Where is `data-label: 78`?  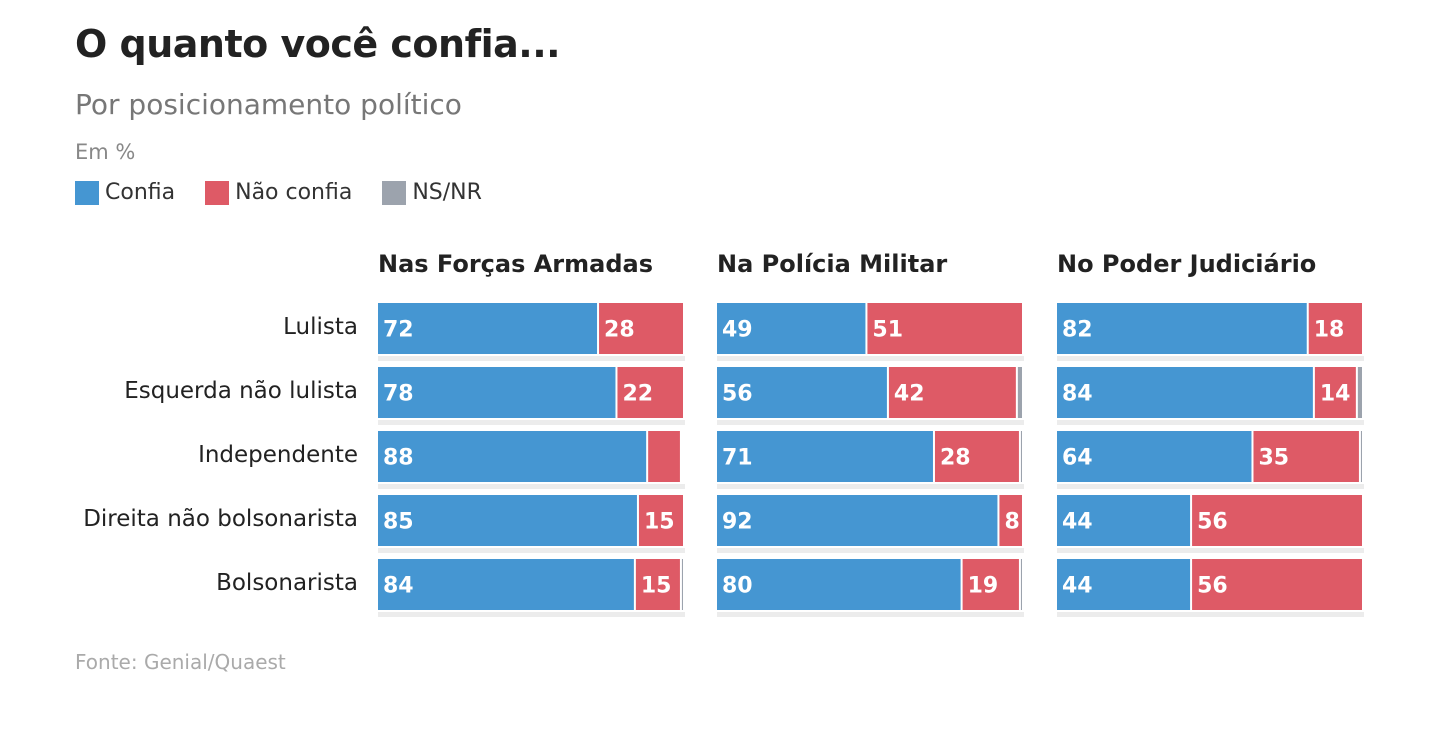
data-label: 78 is located at coordinates (398, 394).